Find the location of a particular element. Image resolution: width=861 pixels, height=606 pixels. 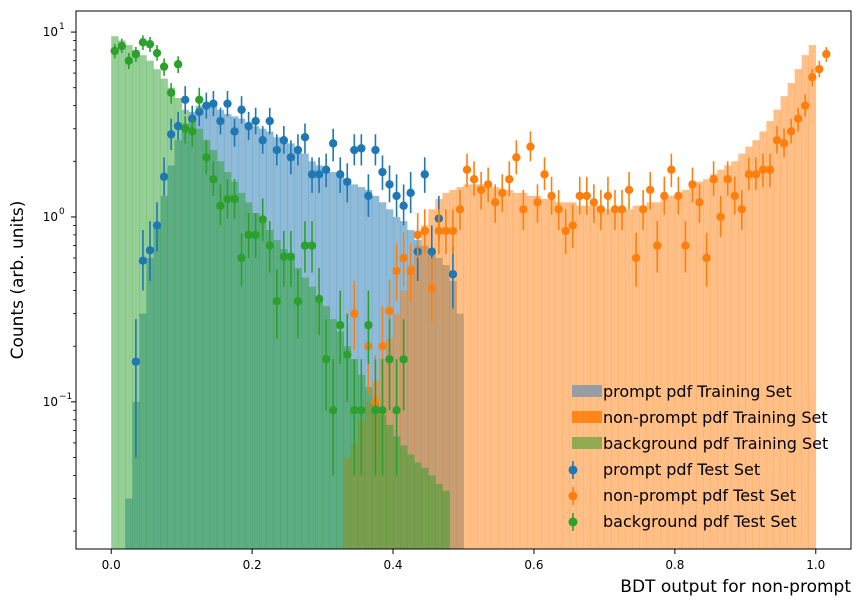

x-tick-label: 0.2 is located at coordinates (252, 565).